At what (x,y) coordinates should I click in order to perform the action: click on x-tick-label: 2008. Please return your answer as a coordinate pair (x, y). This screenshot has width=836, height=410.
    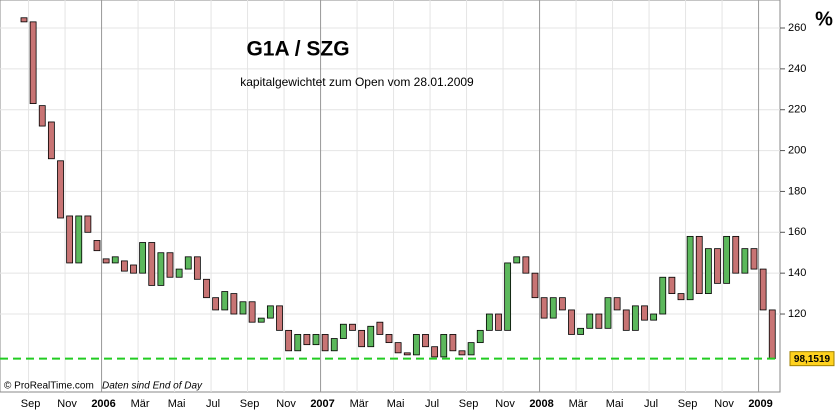
    Looking at the image, I should click on (541, 404).